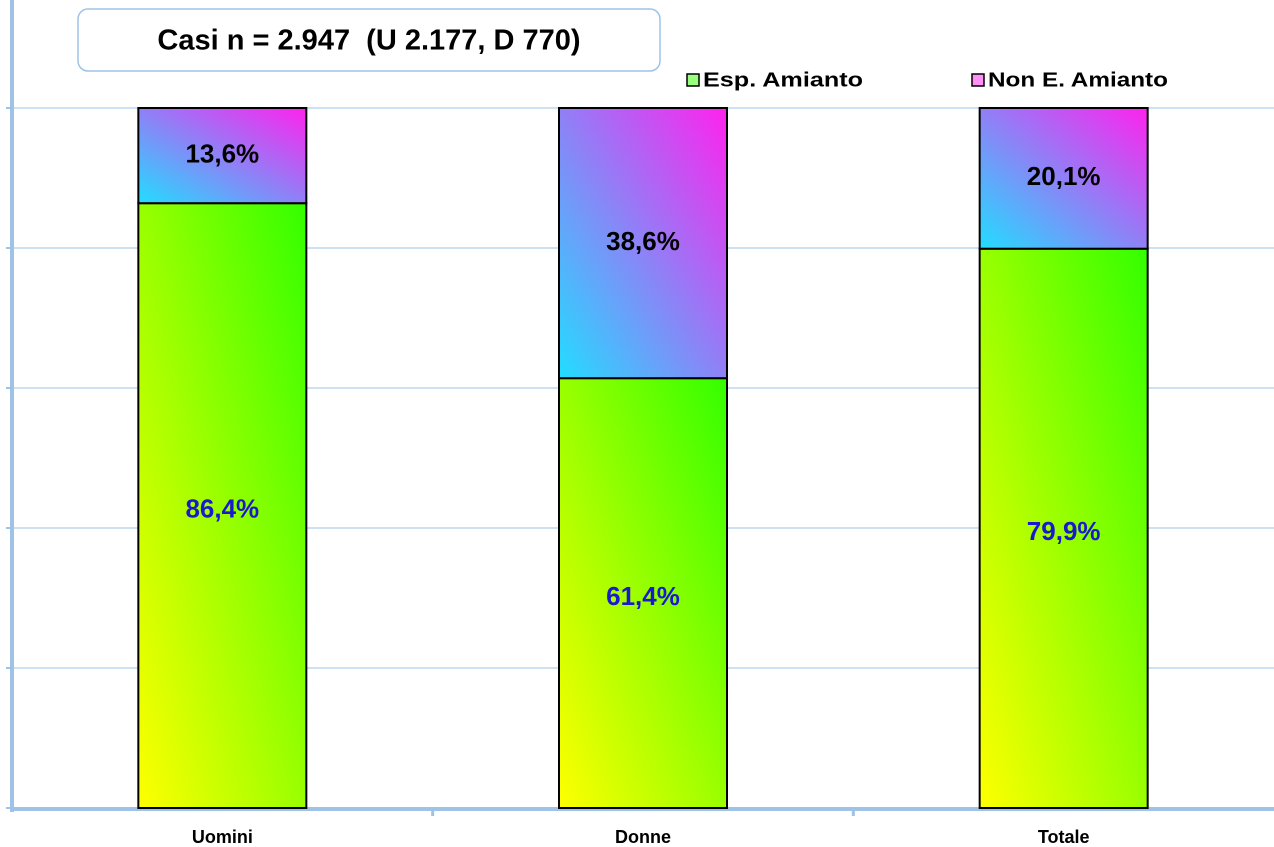 The height and width of the screenshot is (847, 1274). Describe the element at coordinates (222, 837) in the screenshot. I see `x-tick-label: Uomini` at that location.